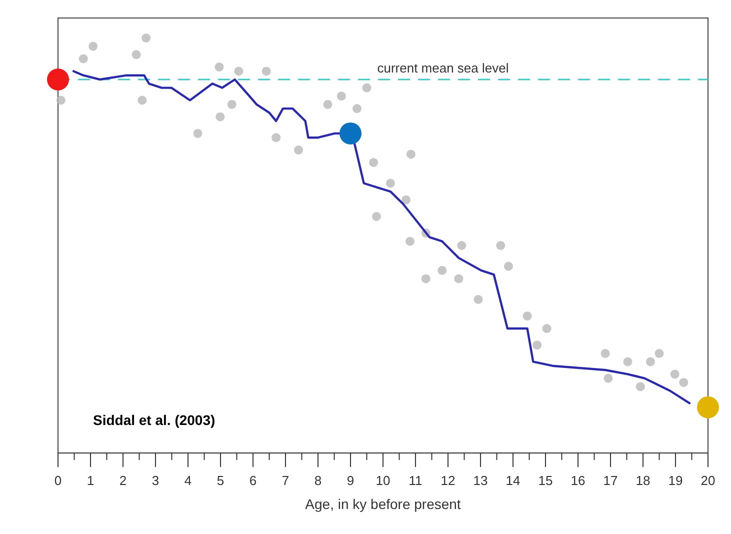 The width and height of the screenshot is (731, 534). What do you see at coordinates (154, 420) in the screenshot?
I see `annotation: Siddal et al. (2003)` at bounding box center [154, 420].